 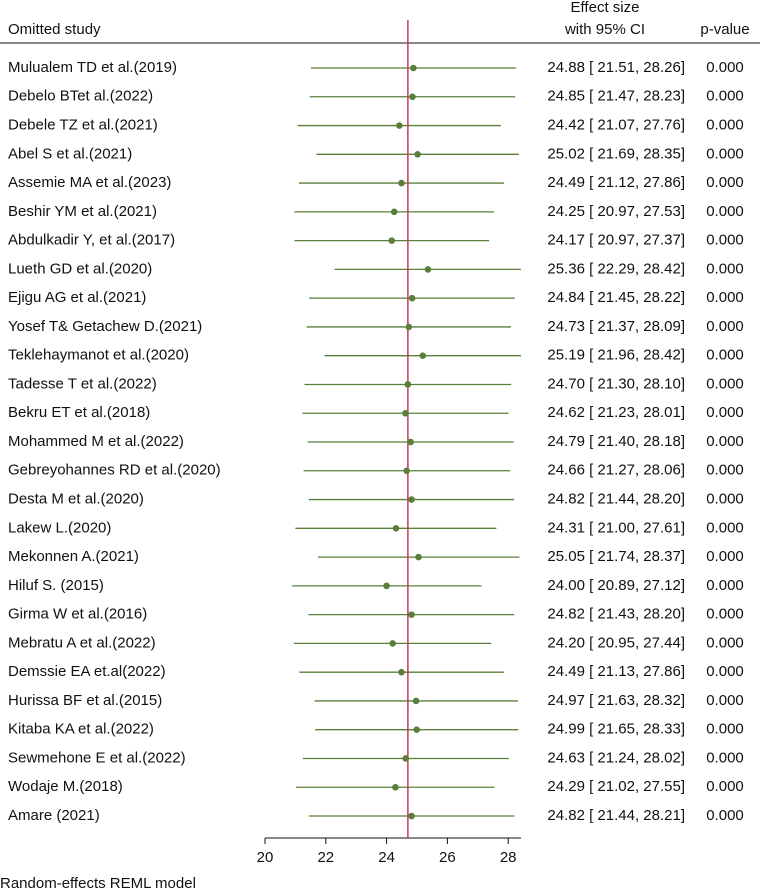 What do you see at coordinates (97, 757) in the screenshot?
I see `study-label: Sewmehone E et al.(2022)` at bounding box center [97, 757].